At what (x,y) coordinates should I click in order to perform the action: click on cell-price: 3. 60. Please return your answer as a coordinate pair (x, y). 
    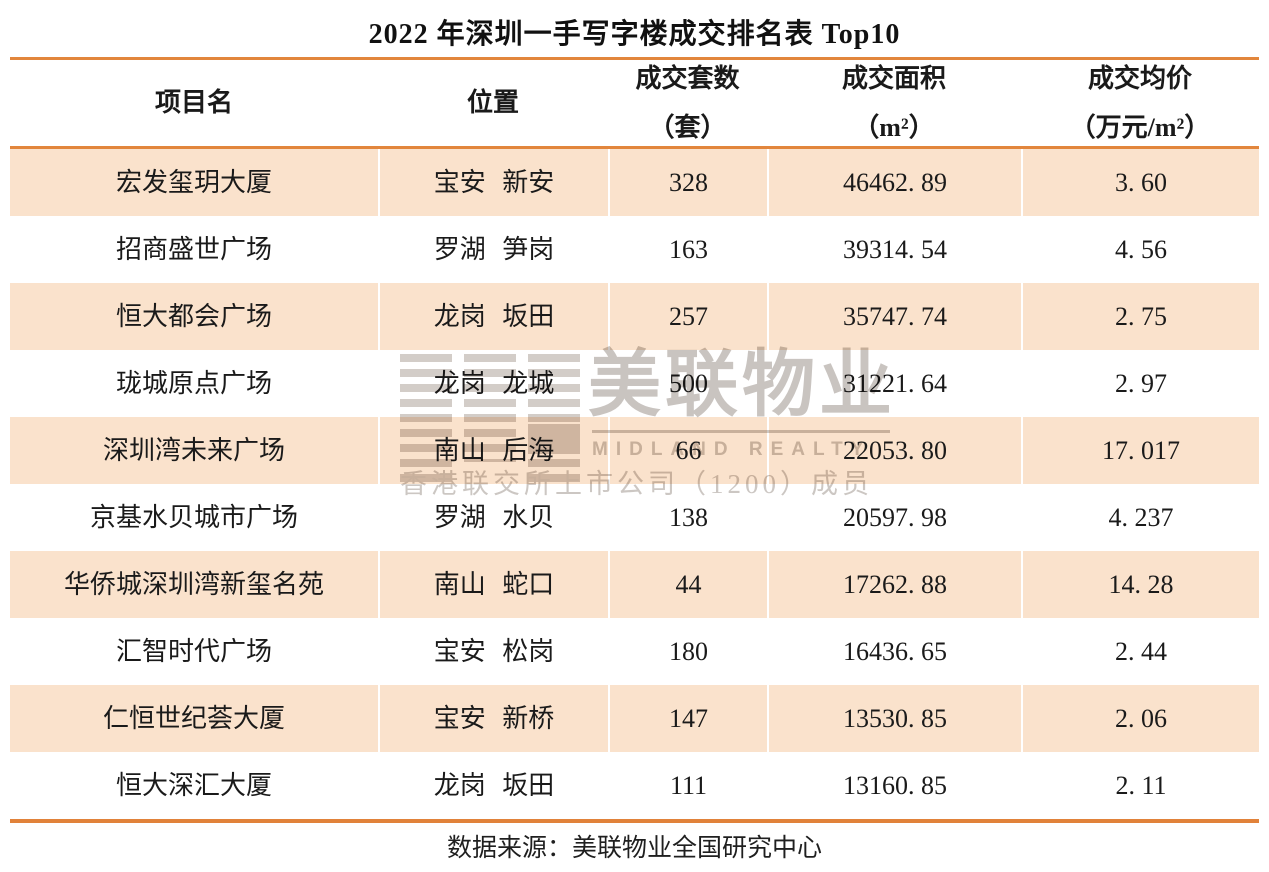
    Looking at the image, I should click on (1140, 182).